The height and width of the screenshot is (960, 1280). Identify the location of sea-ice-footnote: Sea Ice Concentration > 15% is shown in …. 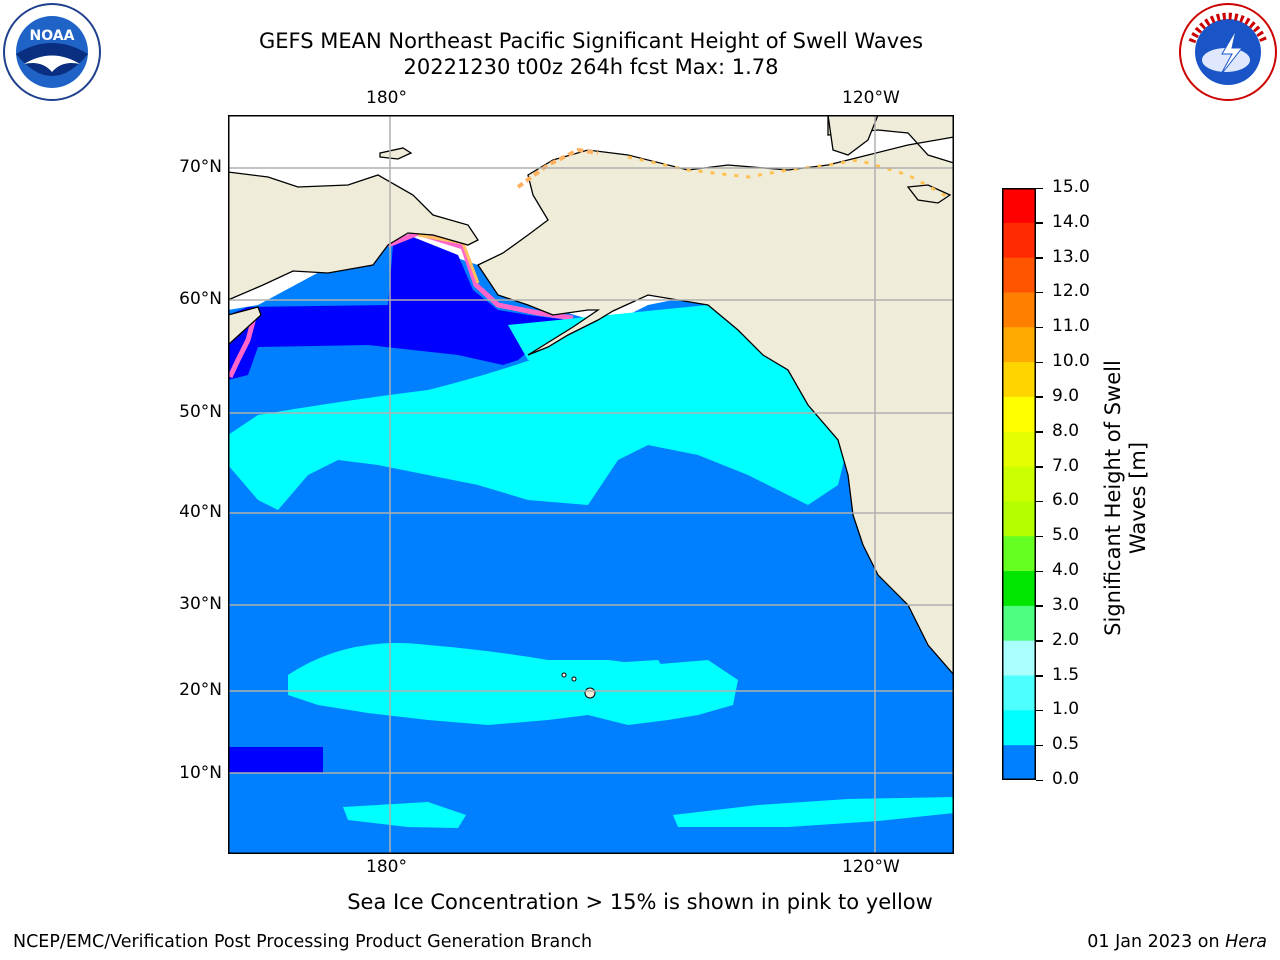
(640, 902).